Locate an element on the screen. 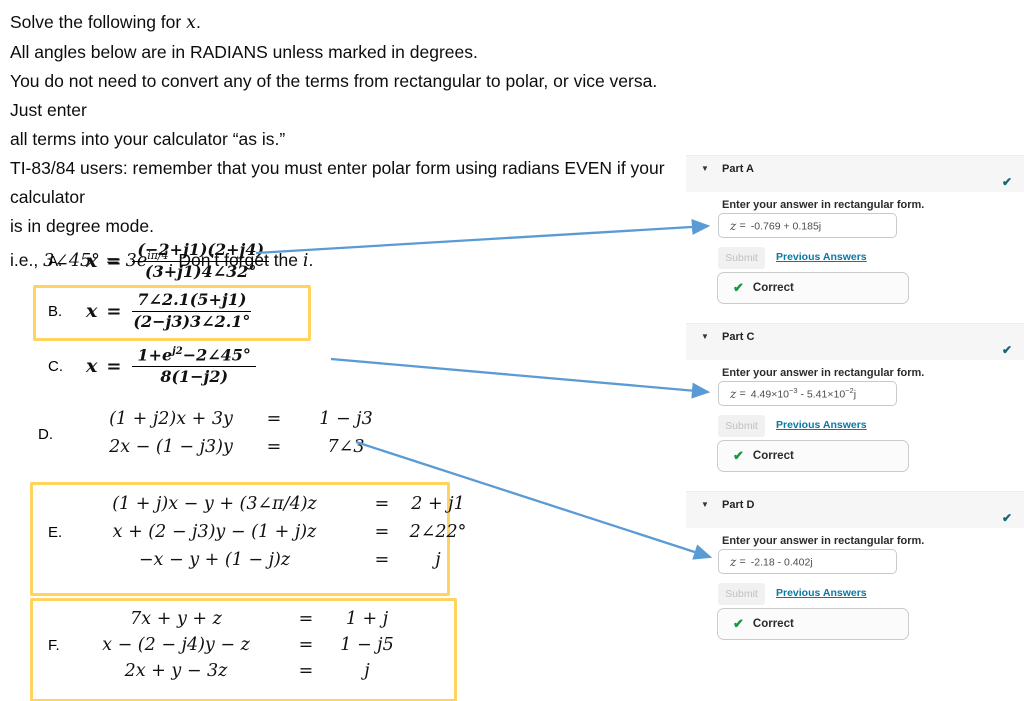  answer-value: 4.49×10−3 - 5.41×10−2j is located at coordinates (803, 393).